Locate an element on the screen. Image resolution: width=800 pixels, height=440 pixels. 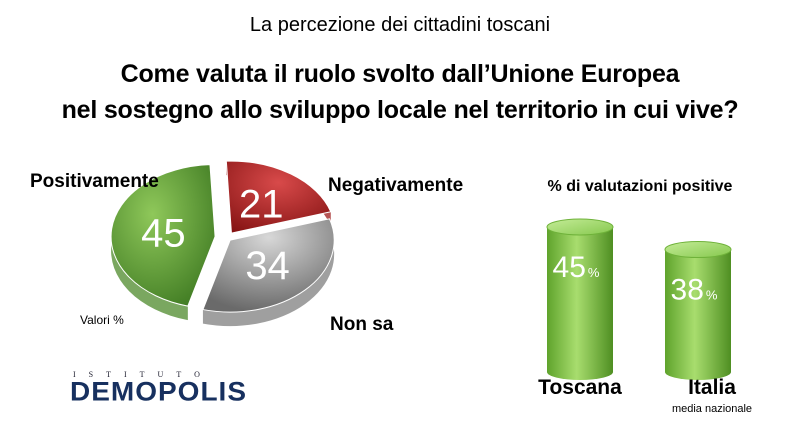
pie-value-label-0: 45 is located at coordinates (163, 234).